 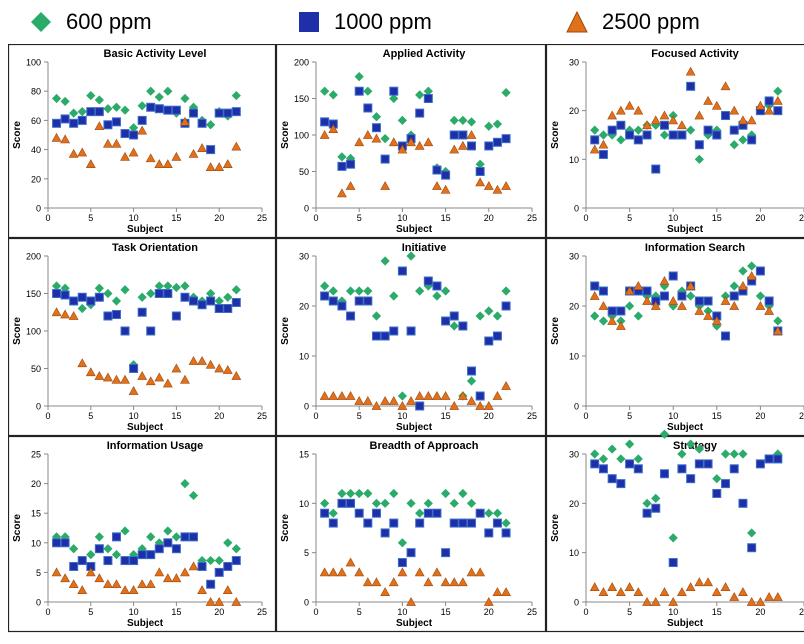 What do you see at coordinates (155, 248) in the screenshot?
I see `chart-title: Task Orientation` at bounding box center [155, 248].